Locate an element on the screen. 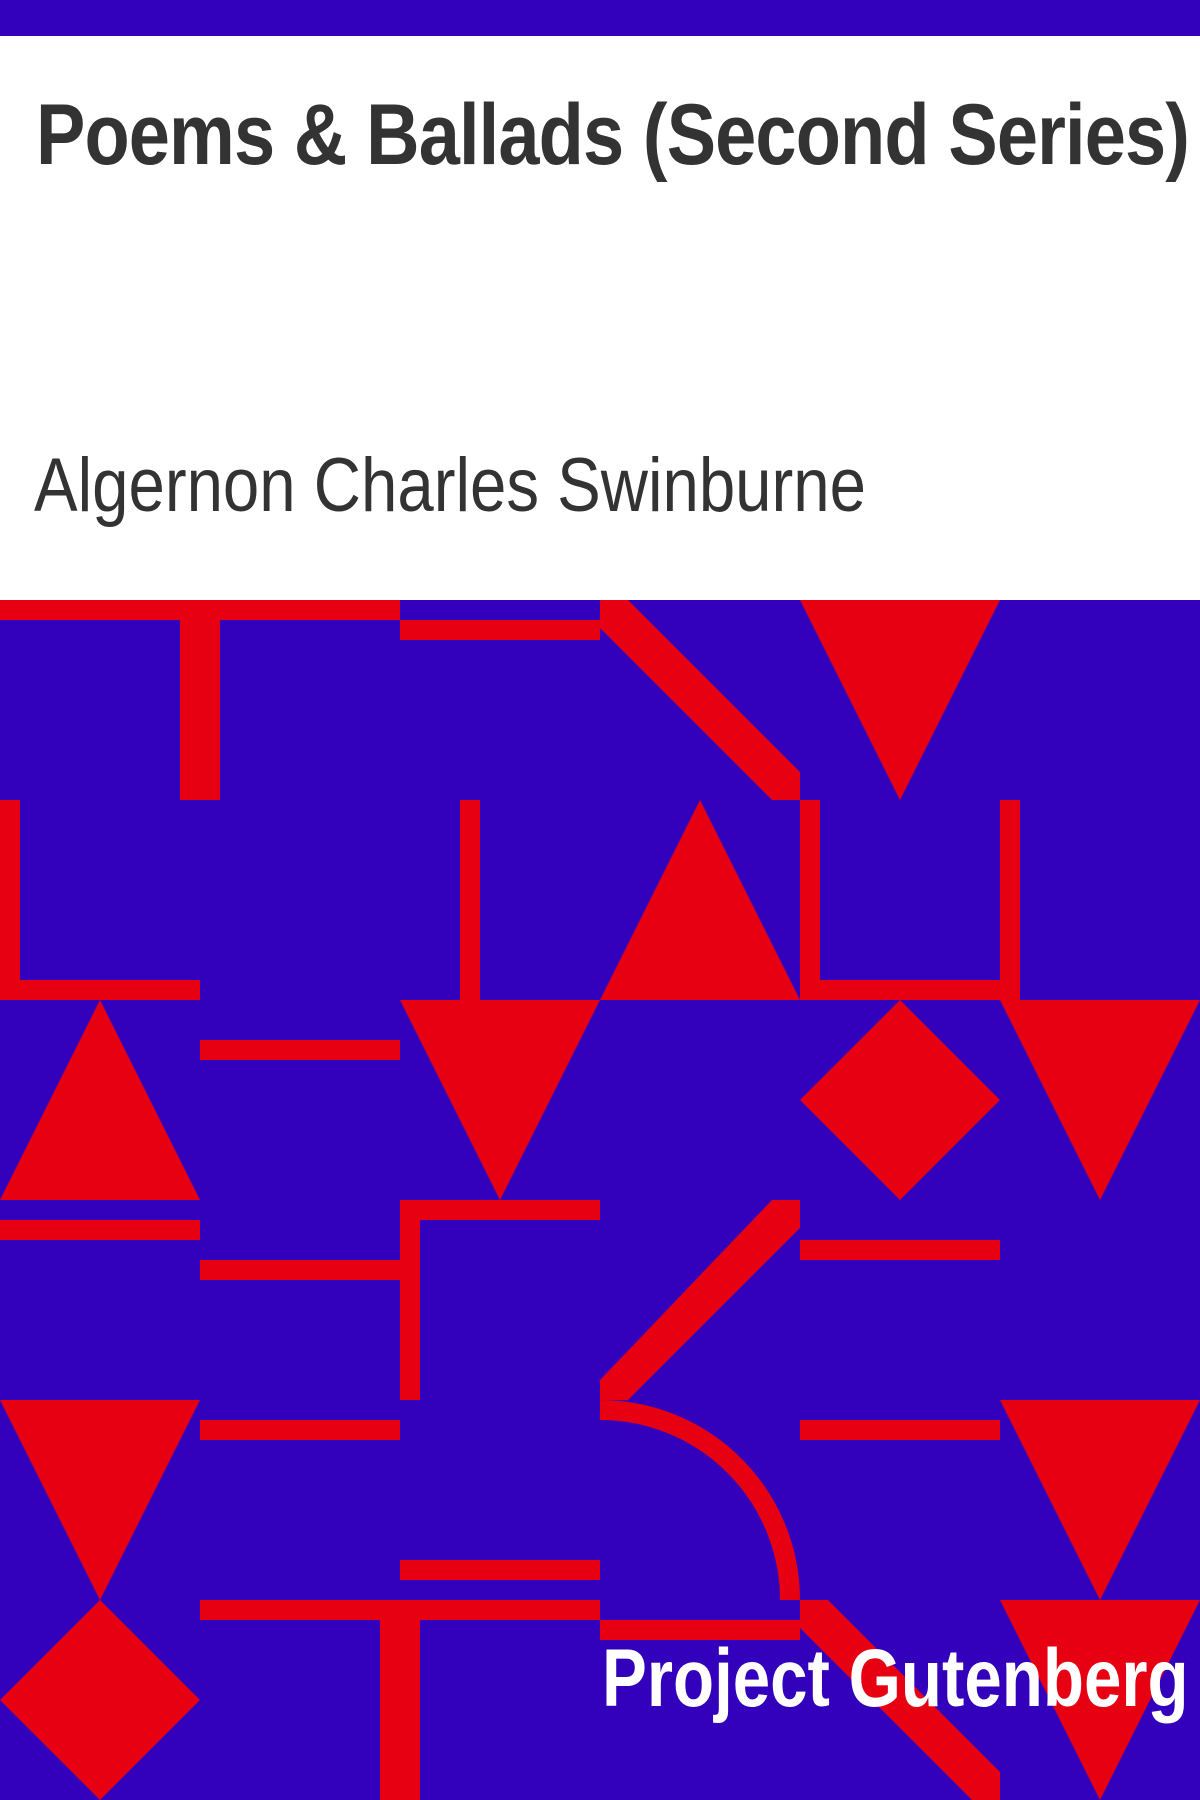 The width and height of the screenshot is (1200, 1800). book-author: Algernon Charles Swinburne is located at coordinates (450, 485).